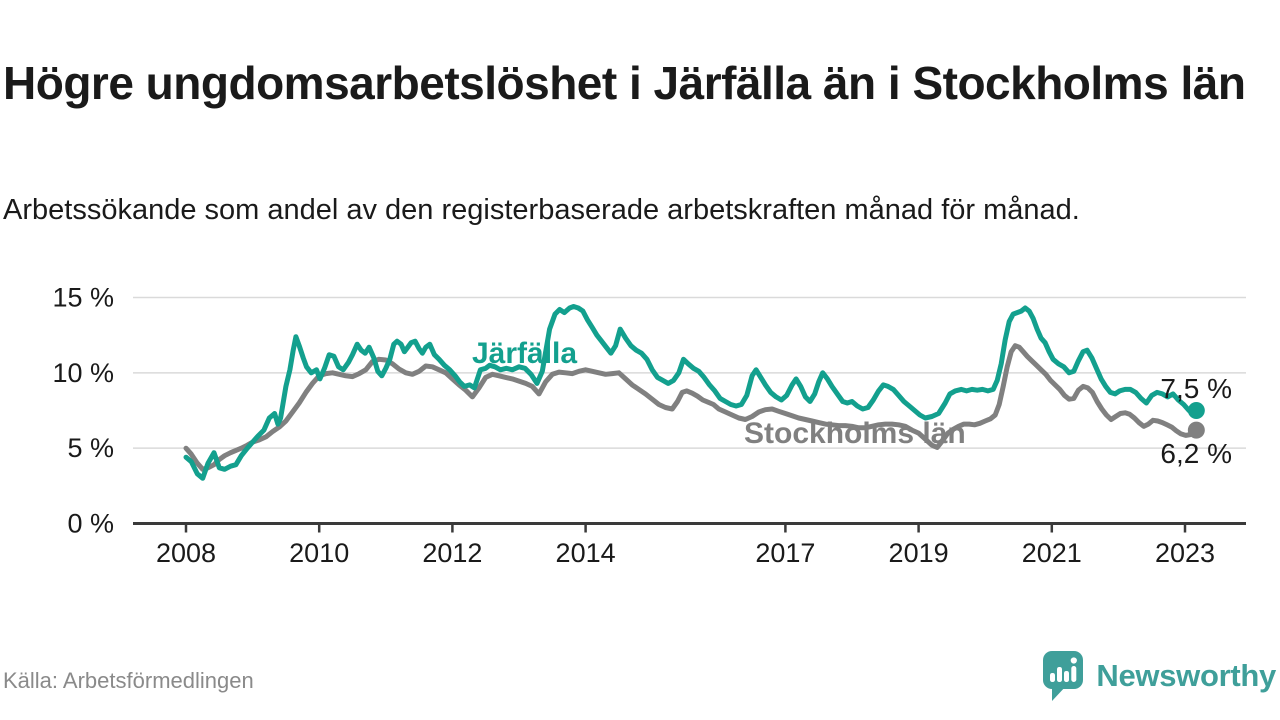 This screenshot has height=720, width=1280. I want to click on x-tick-label: 2014, so click(586, 553).